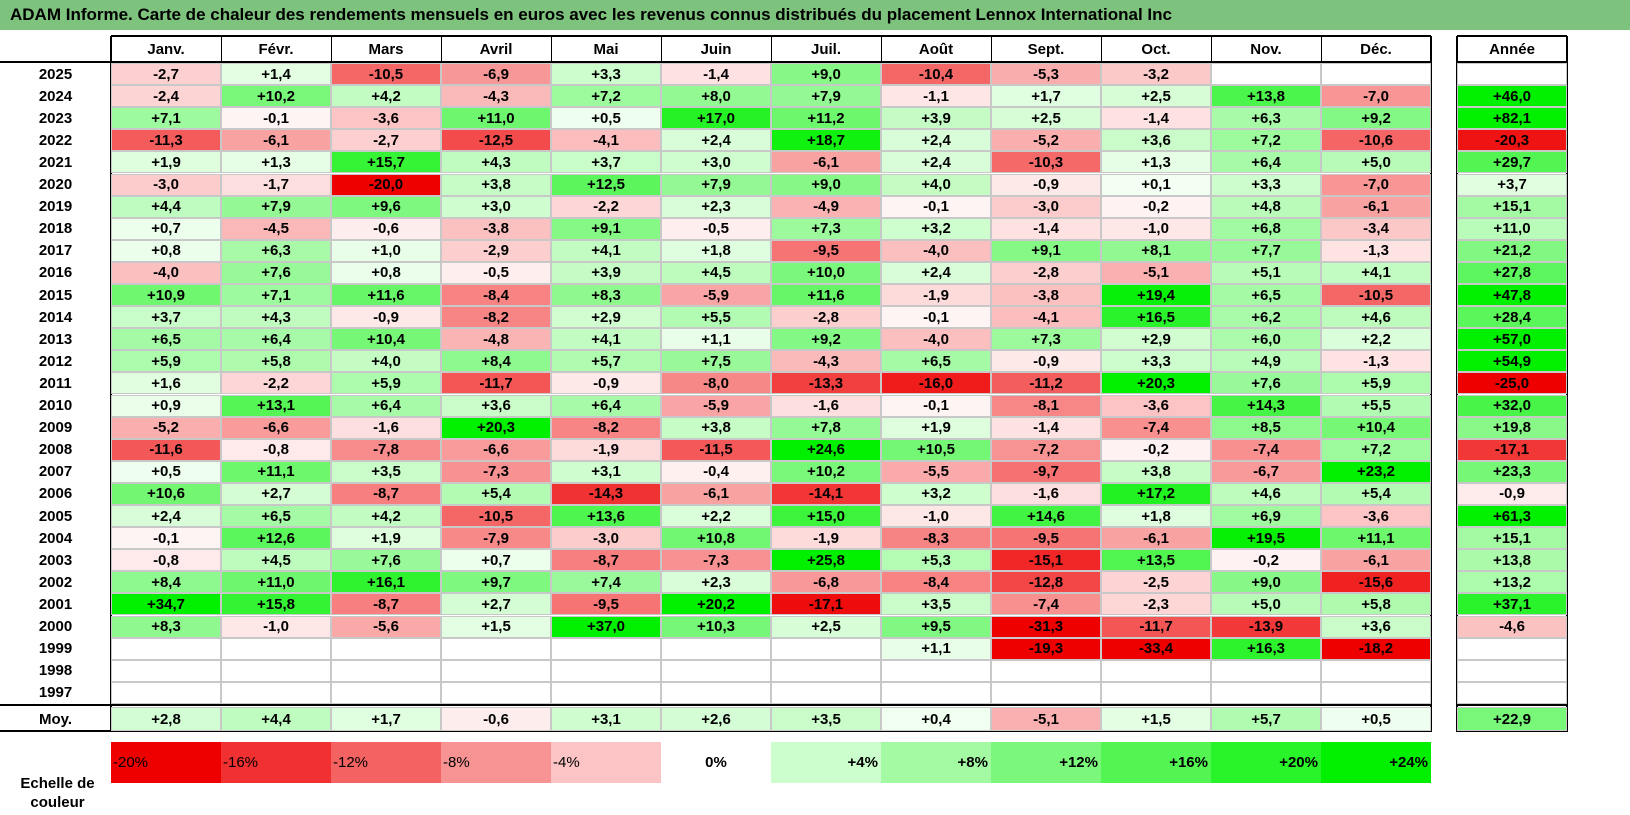  I want to click on year-label: 2017, so click(55, 251).